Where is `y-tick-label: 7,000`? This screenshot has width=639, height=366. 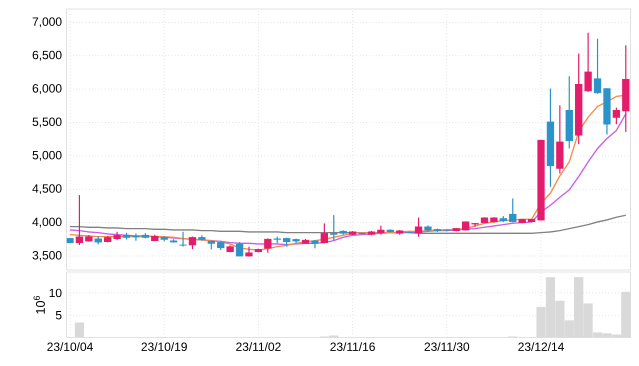
y-tick-label: 7,000 is located at coordinates (47, 22).